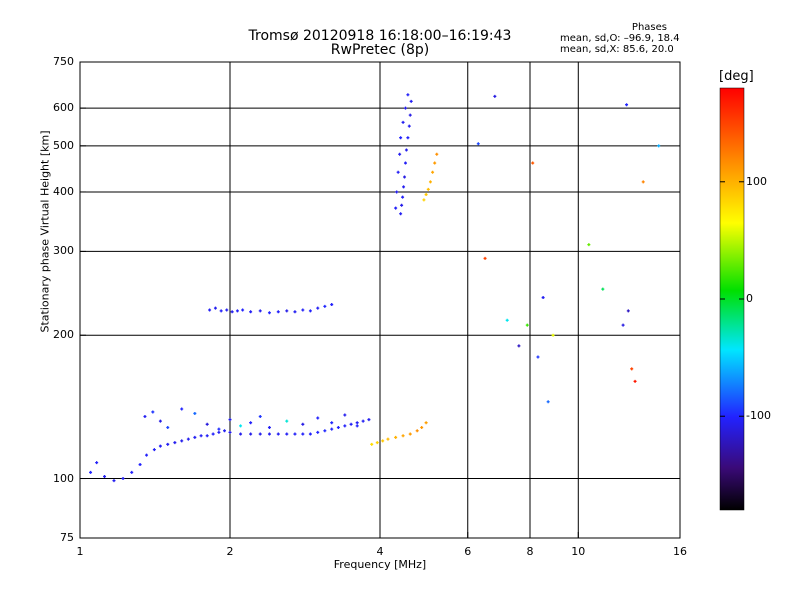  I want to click on y-tick-label: 750, so click(63, 61).